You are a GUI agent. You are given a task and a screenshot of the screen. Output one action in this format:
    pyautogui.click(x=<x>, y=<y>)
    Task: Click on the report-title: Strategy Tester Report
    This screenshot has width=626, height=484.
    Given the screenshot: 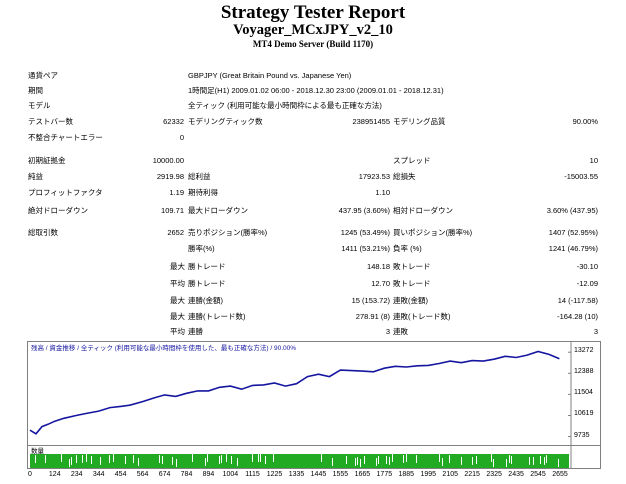 What is the action you would take?
    pyautogui.click(x=313, y=12)
    